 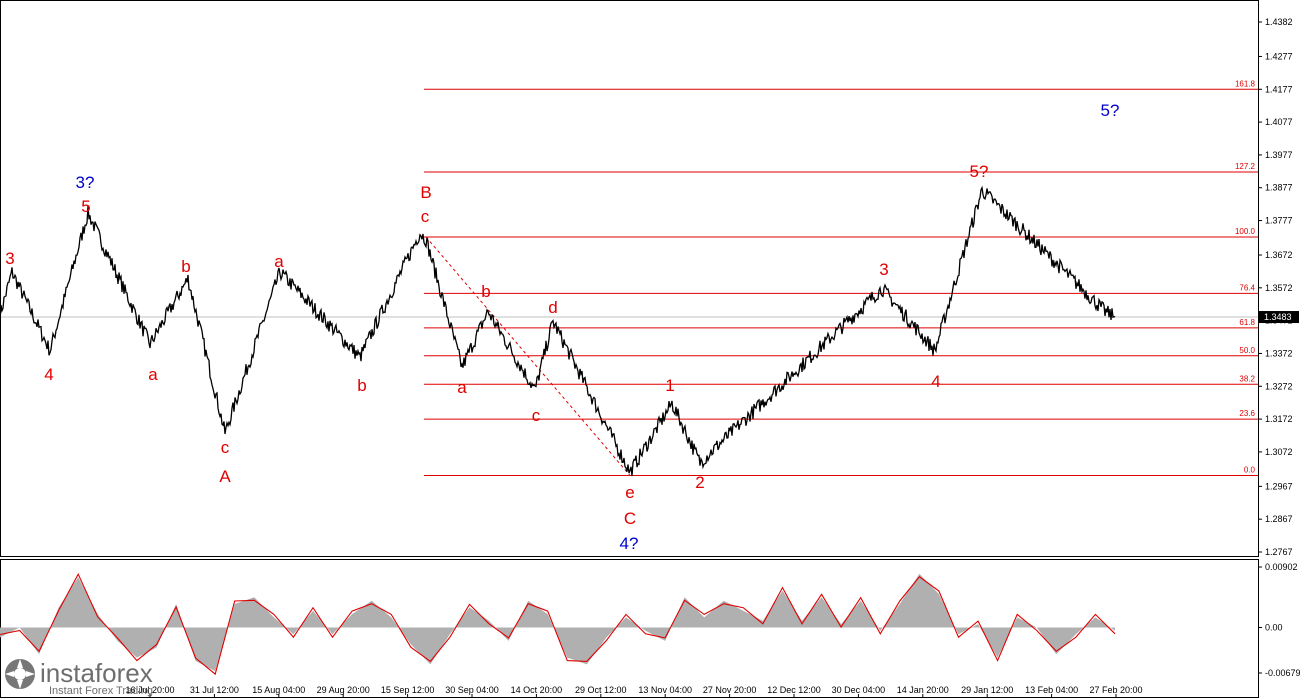 What do you see at coordinates (343, 690) in the screenshot?
I see `time-axis-tick-label: 29 Aug 20:00` at bounding box center [343, 690].